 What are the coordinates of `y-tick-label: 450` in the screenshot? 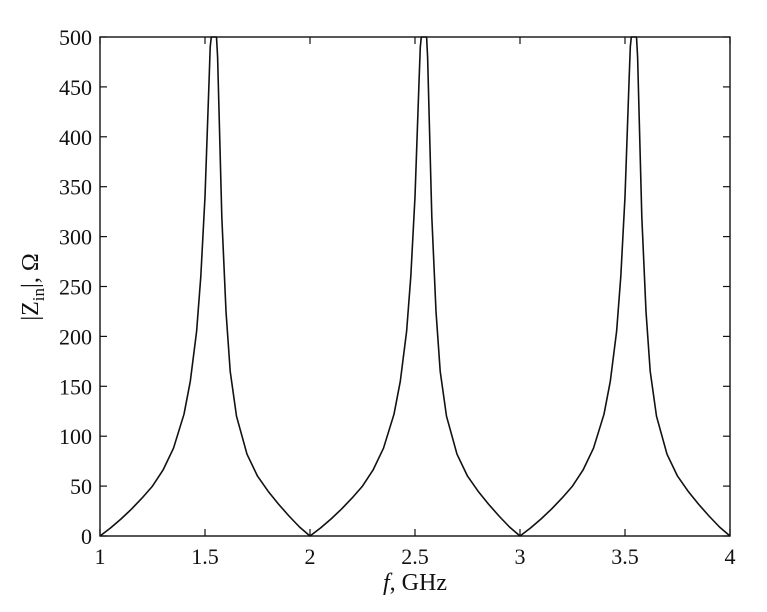 It's located at (75, 87).